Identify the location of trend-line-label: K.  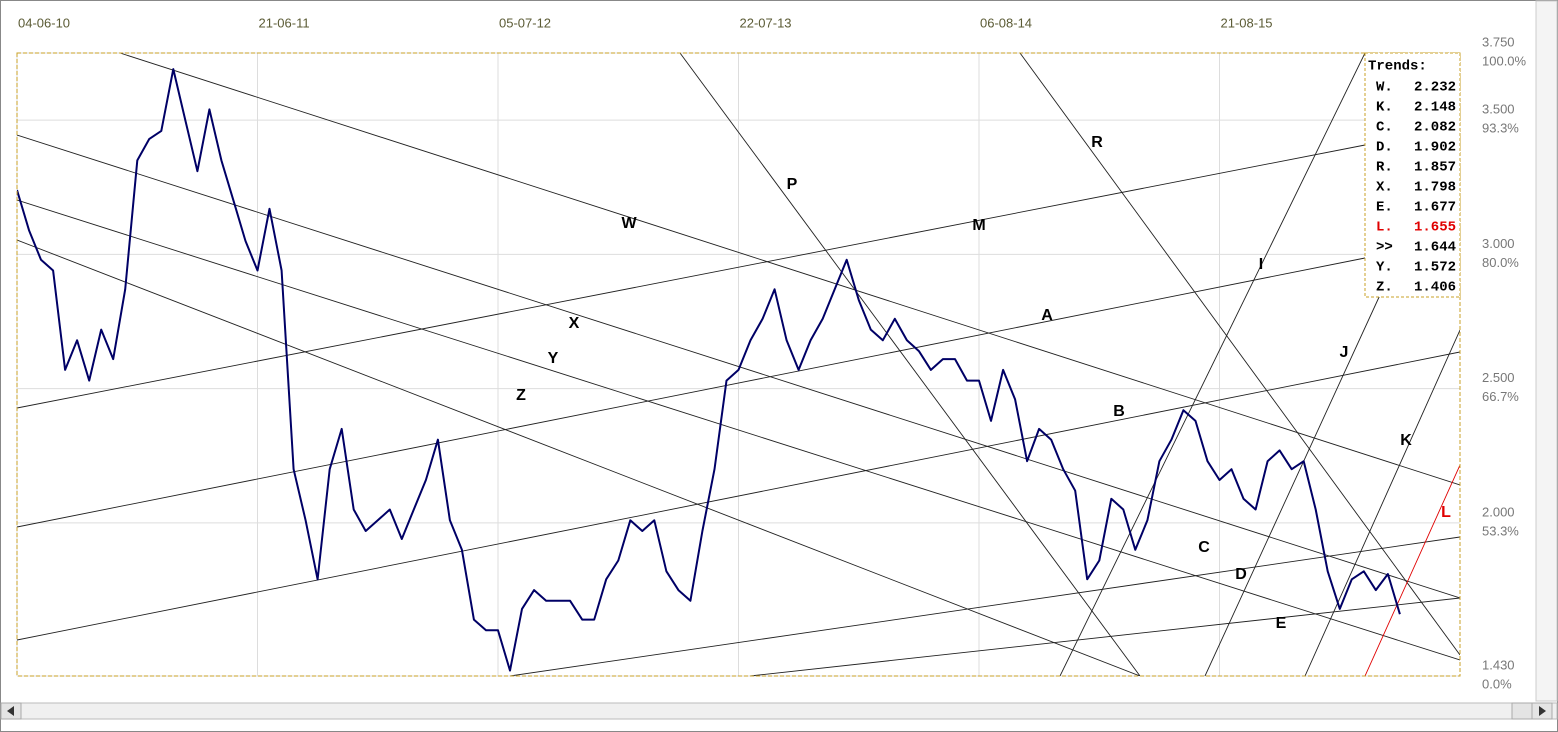
(1406, 440).